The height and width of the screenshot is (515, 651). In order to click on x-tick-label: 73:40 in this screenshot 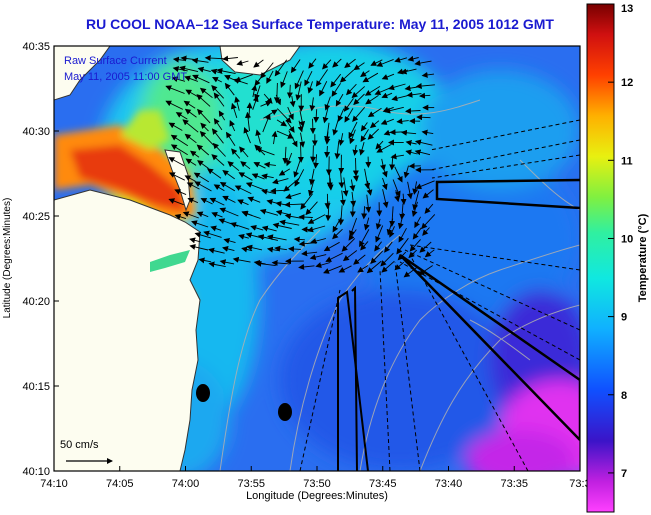, I will do `click(449, 484)`.